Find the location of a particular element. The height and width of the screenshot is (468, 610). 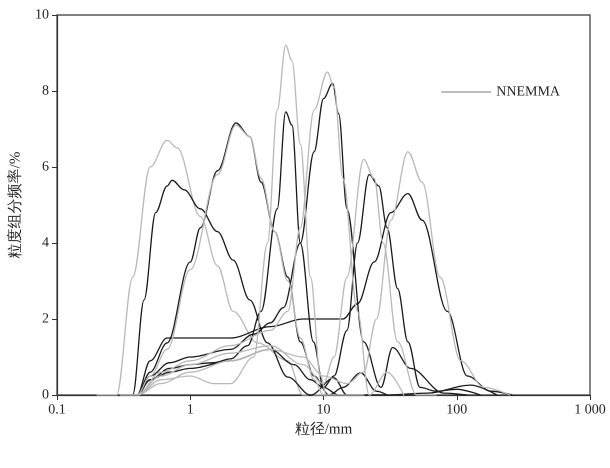

y-axis-title: 粒度组分频率/% is located at coordinates (15, 205).